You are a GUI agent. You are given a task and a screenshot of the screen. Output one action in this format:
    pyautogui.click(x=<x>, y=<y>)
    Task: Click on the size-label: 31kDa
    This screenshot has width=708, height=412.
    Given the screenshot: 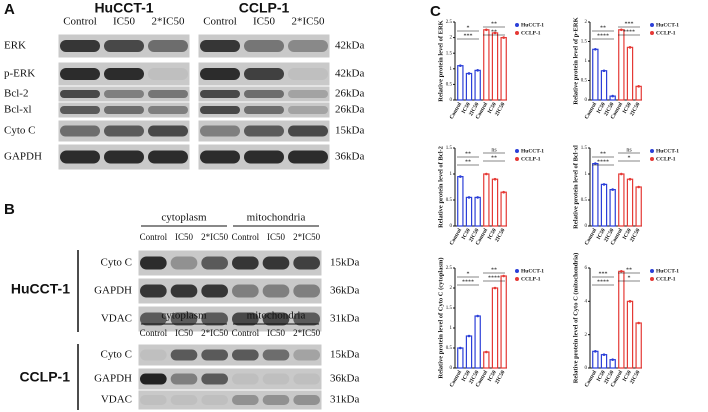 What is the action you would take?
    pyautogui.click(x=344, y=400)
    